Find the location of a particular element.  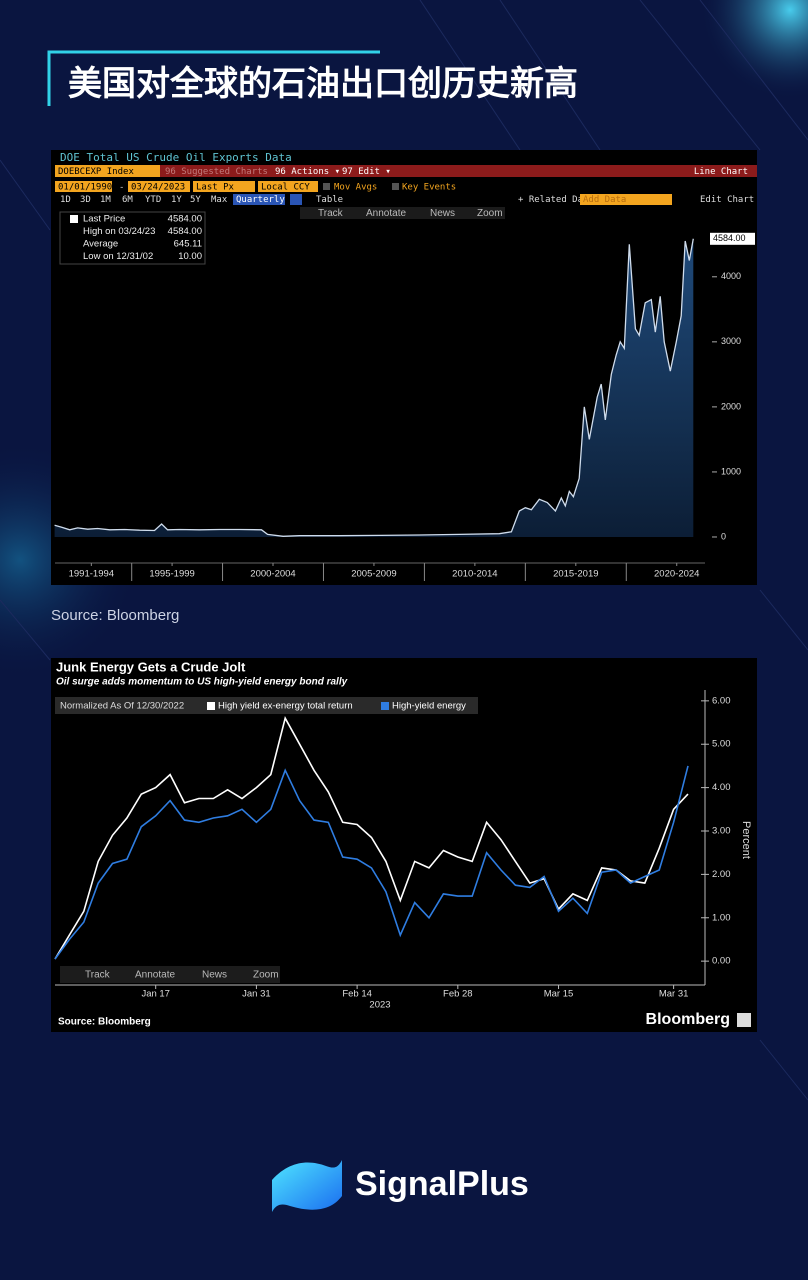

chart-title: Junk Energy Gets a Crude Jolt is located at coordinates (151, 666).